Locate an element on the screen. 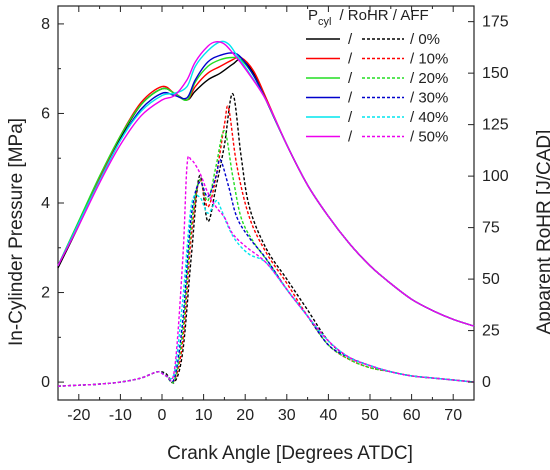  y2-tick-label: 175 is located at coordinates (495, 22).